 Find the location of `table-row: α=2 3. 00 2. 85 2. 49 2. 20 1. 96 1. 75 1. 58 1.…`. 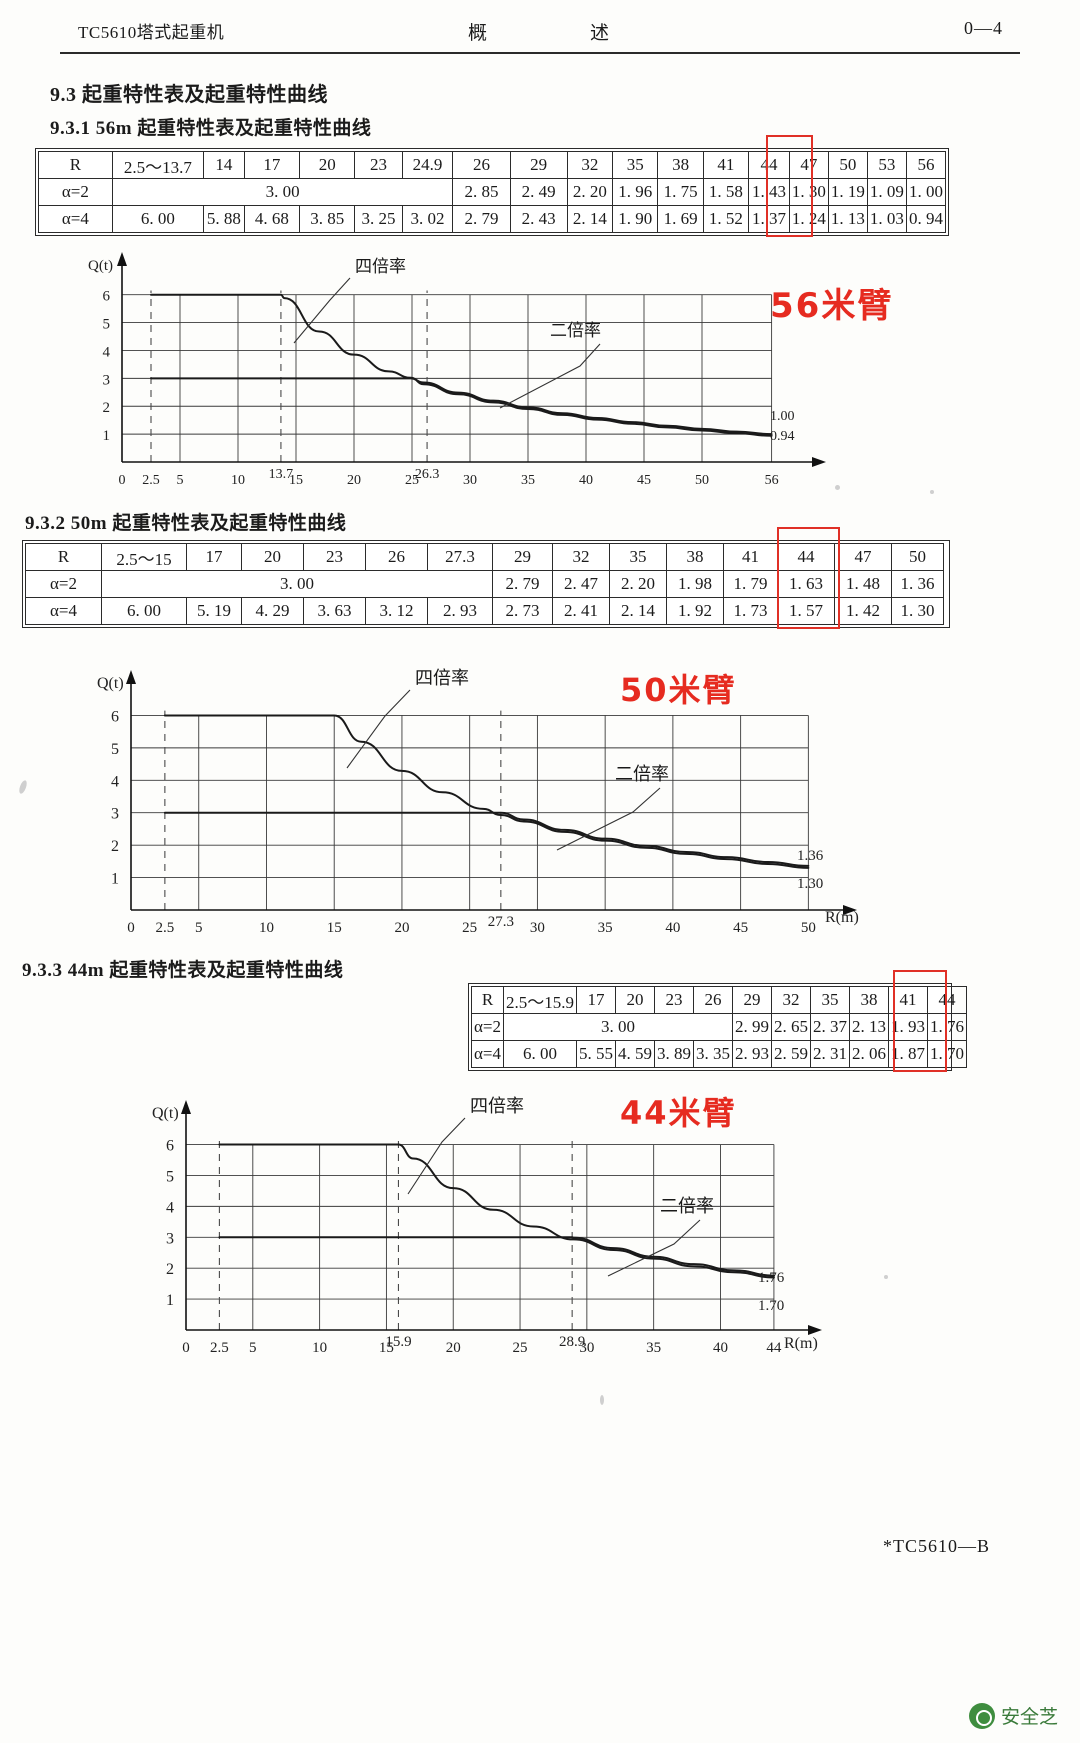

table-row: α=2 3. 00 2. 85 2. 49 2. 20 1. 96 1. 75 1. 58 1.… is located at coordinates (492, 192).